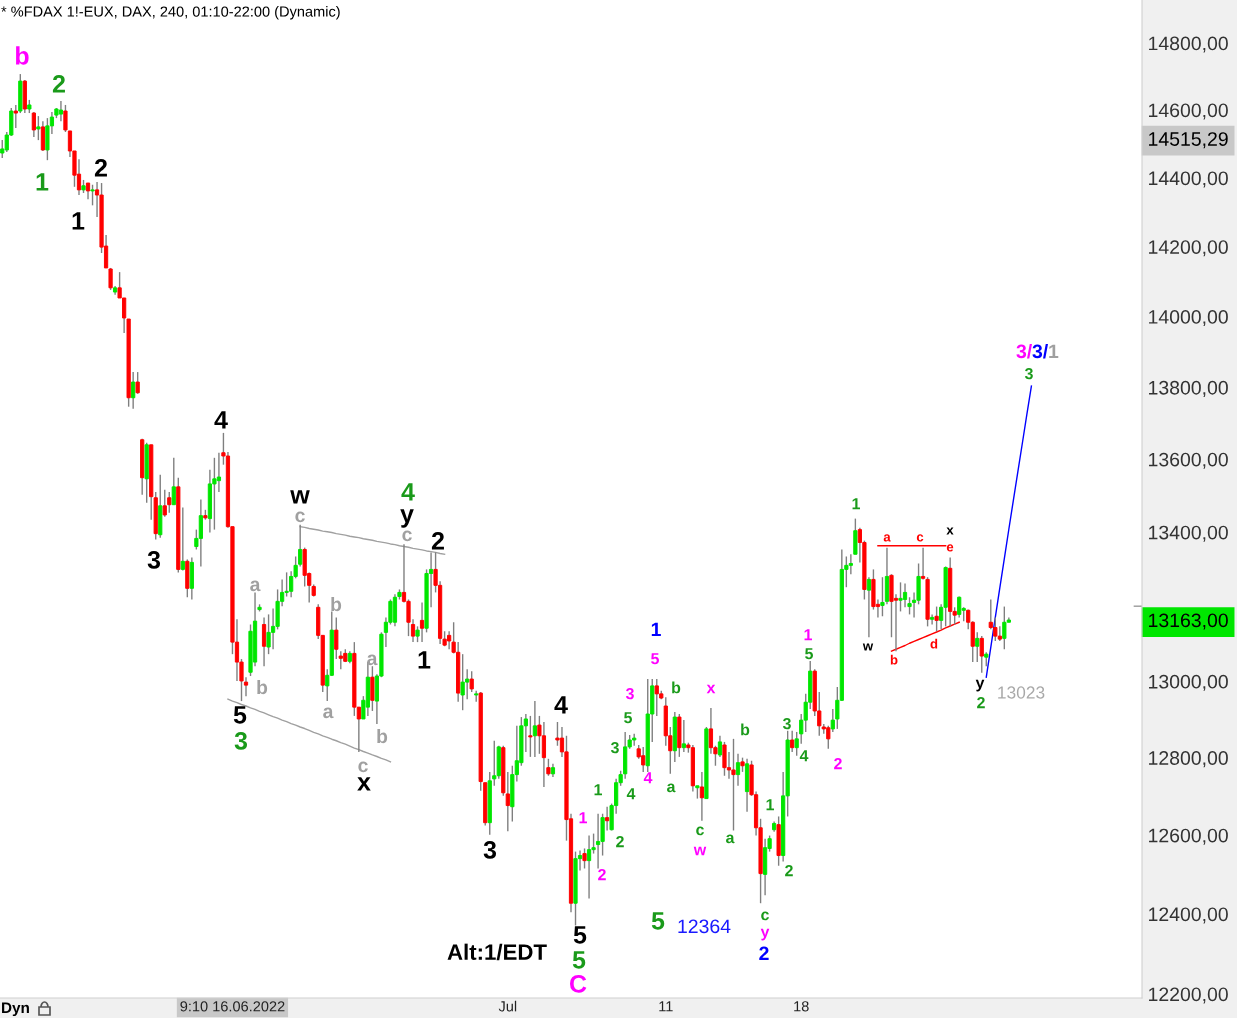 Image resolution: width=1237 pixels, height=1018 pixels. Describe the element at coordinates (704, 926) in the screenshot. I see `annotation: 12364` at that location.